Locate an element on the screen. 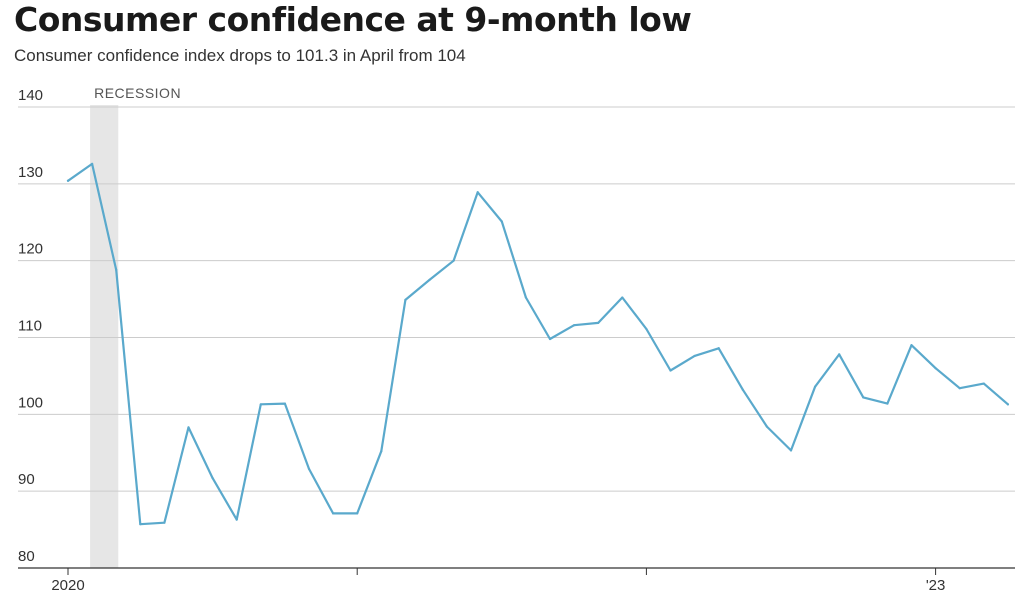  y-tick-label-120: 120 is located at coordinates (30, 249).